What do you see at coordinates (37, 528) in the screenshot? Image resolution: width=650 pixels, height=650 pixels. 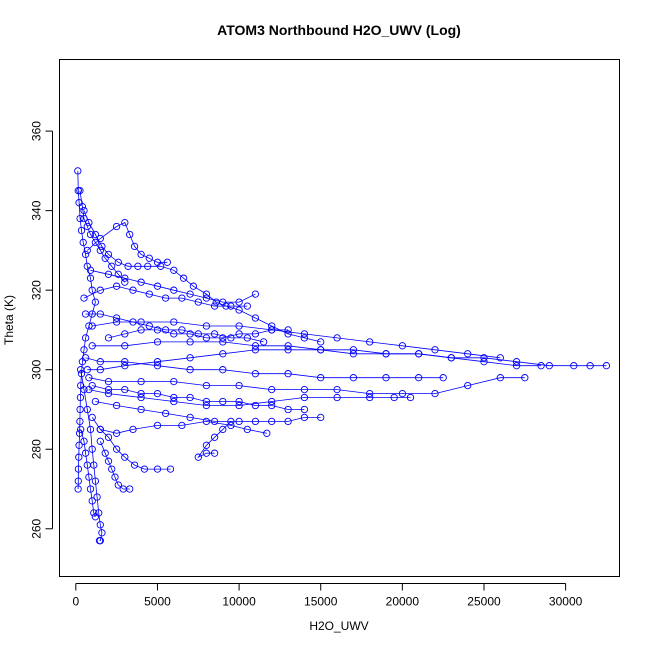 I see `y-tick-label: 260` at bounding box center [37, 528].